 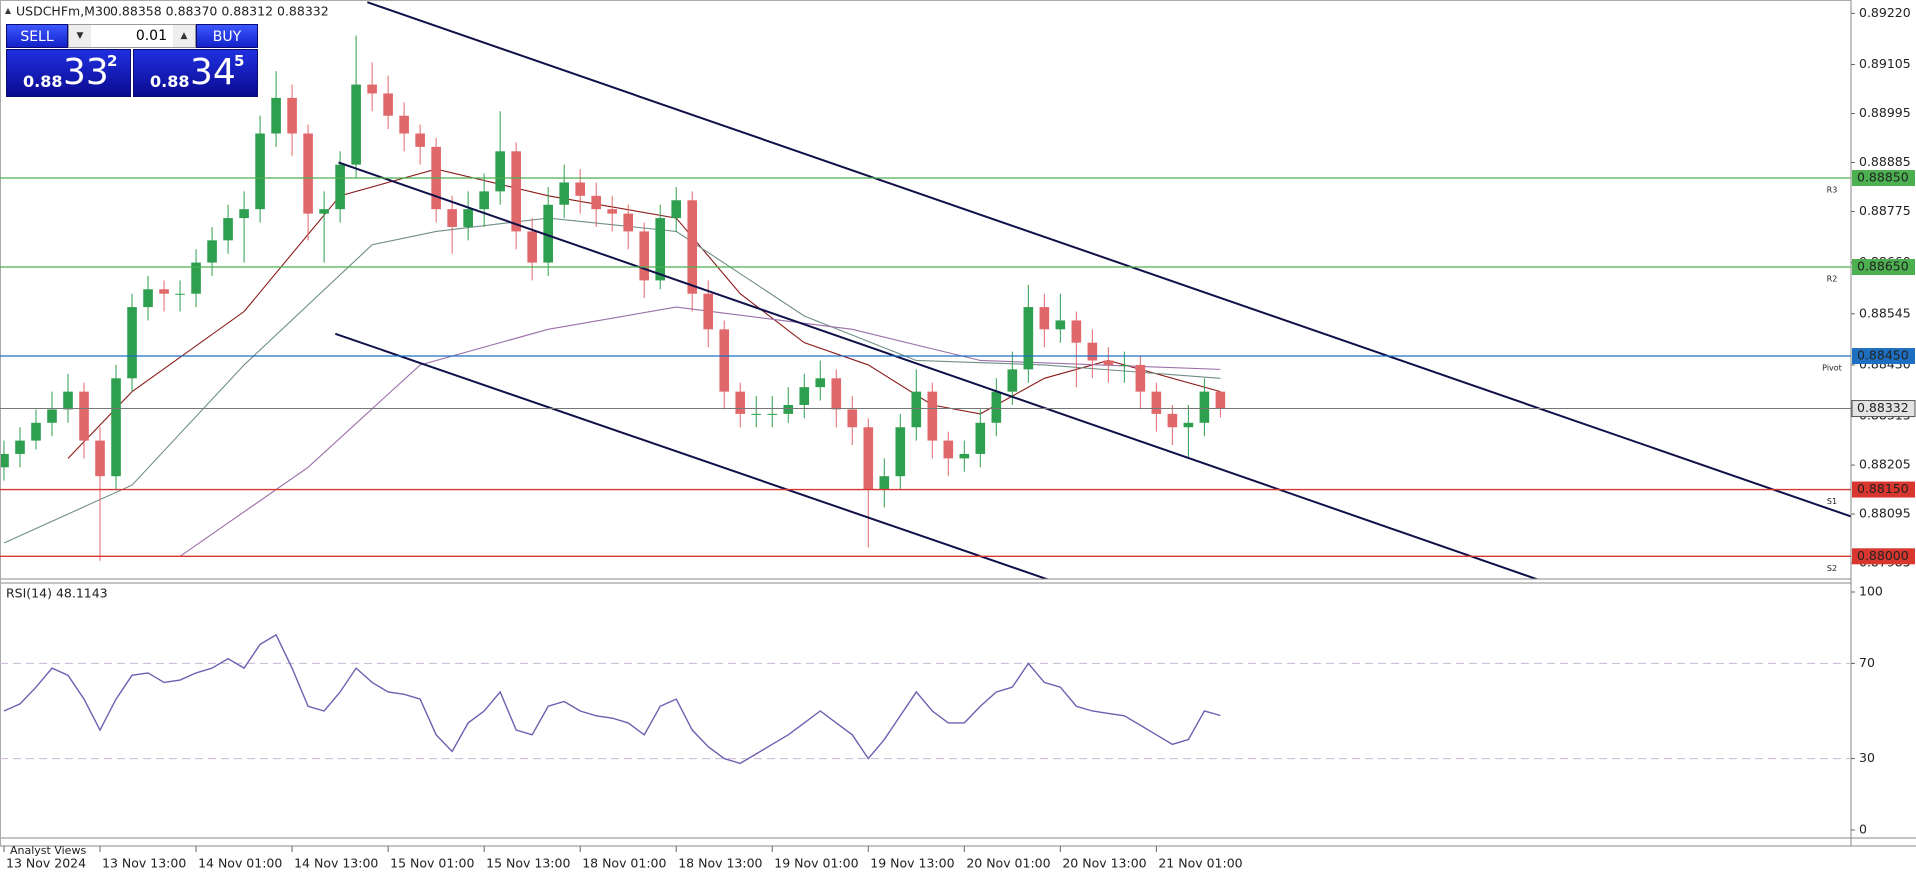 What do you see at coordinates (1008, 863) in the screenshot?
I see `x-tick-label: 20 Nov 01:00` at bounding box center [1008, 863].